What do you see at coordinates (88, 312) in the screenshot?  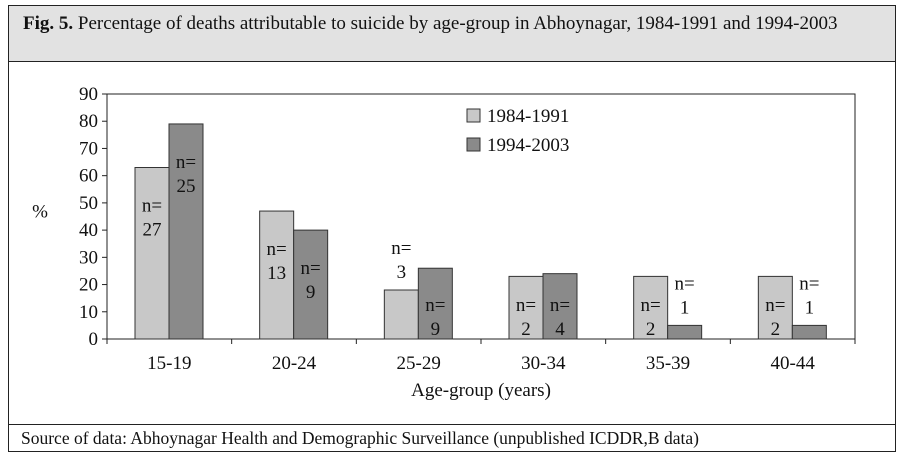 I see `y-tick-label: 10` at bounding box center [88, 312].